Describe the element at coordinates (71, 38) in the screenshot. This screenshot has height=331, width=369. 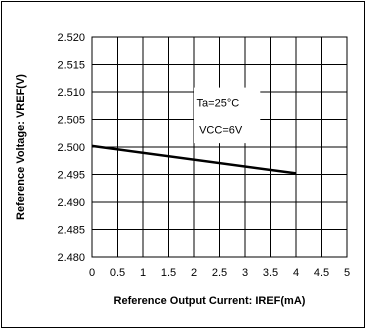
I see `y-tick-label: 2.520` at that location.